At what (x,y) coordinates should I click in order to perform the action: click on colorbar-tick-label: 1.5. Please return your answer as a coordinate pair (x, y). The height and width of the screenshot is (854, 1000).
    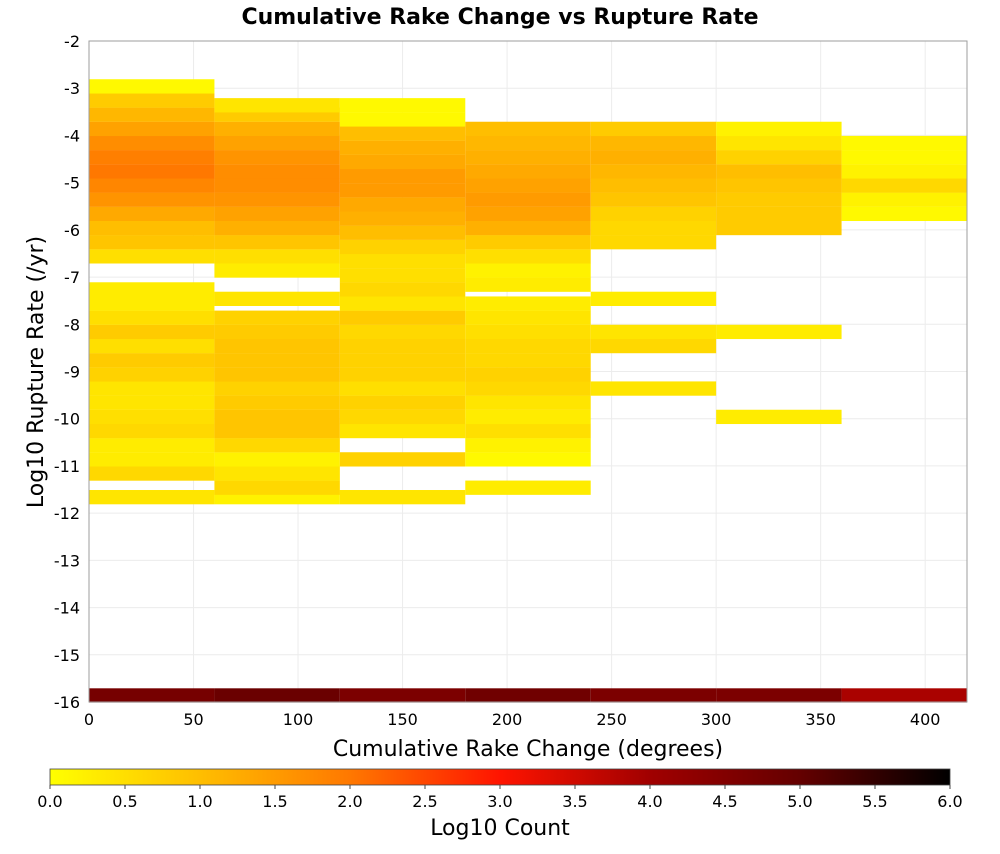
    Looking at the image, I should click on (274, 801).